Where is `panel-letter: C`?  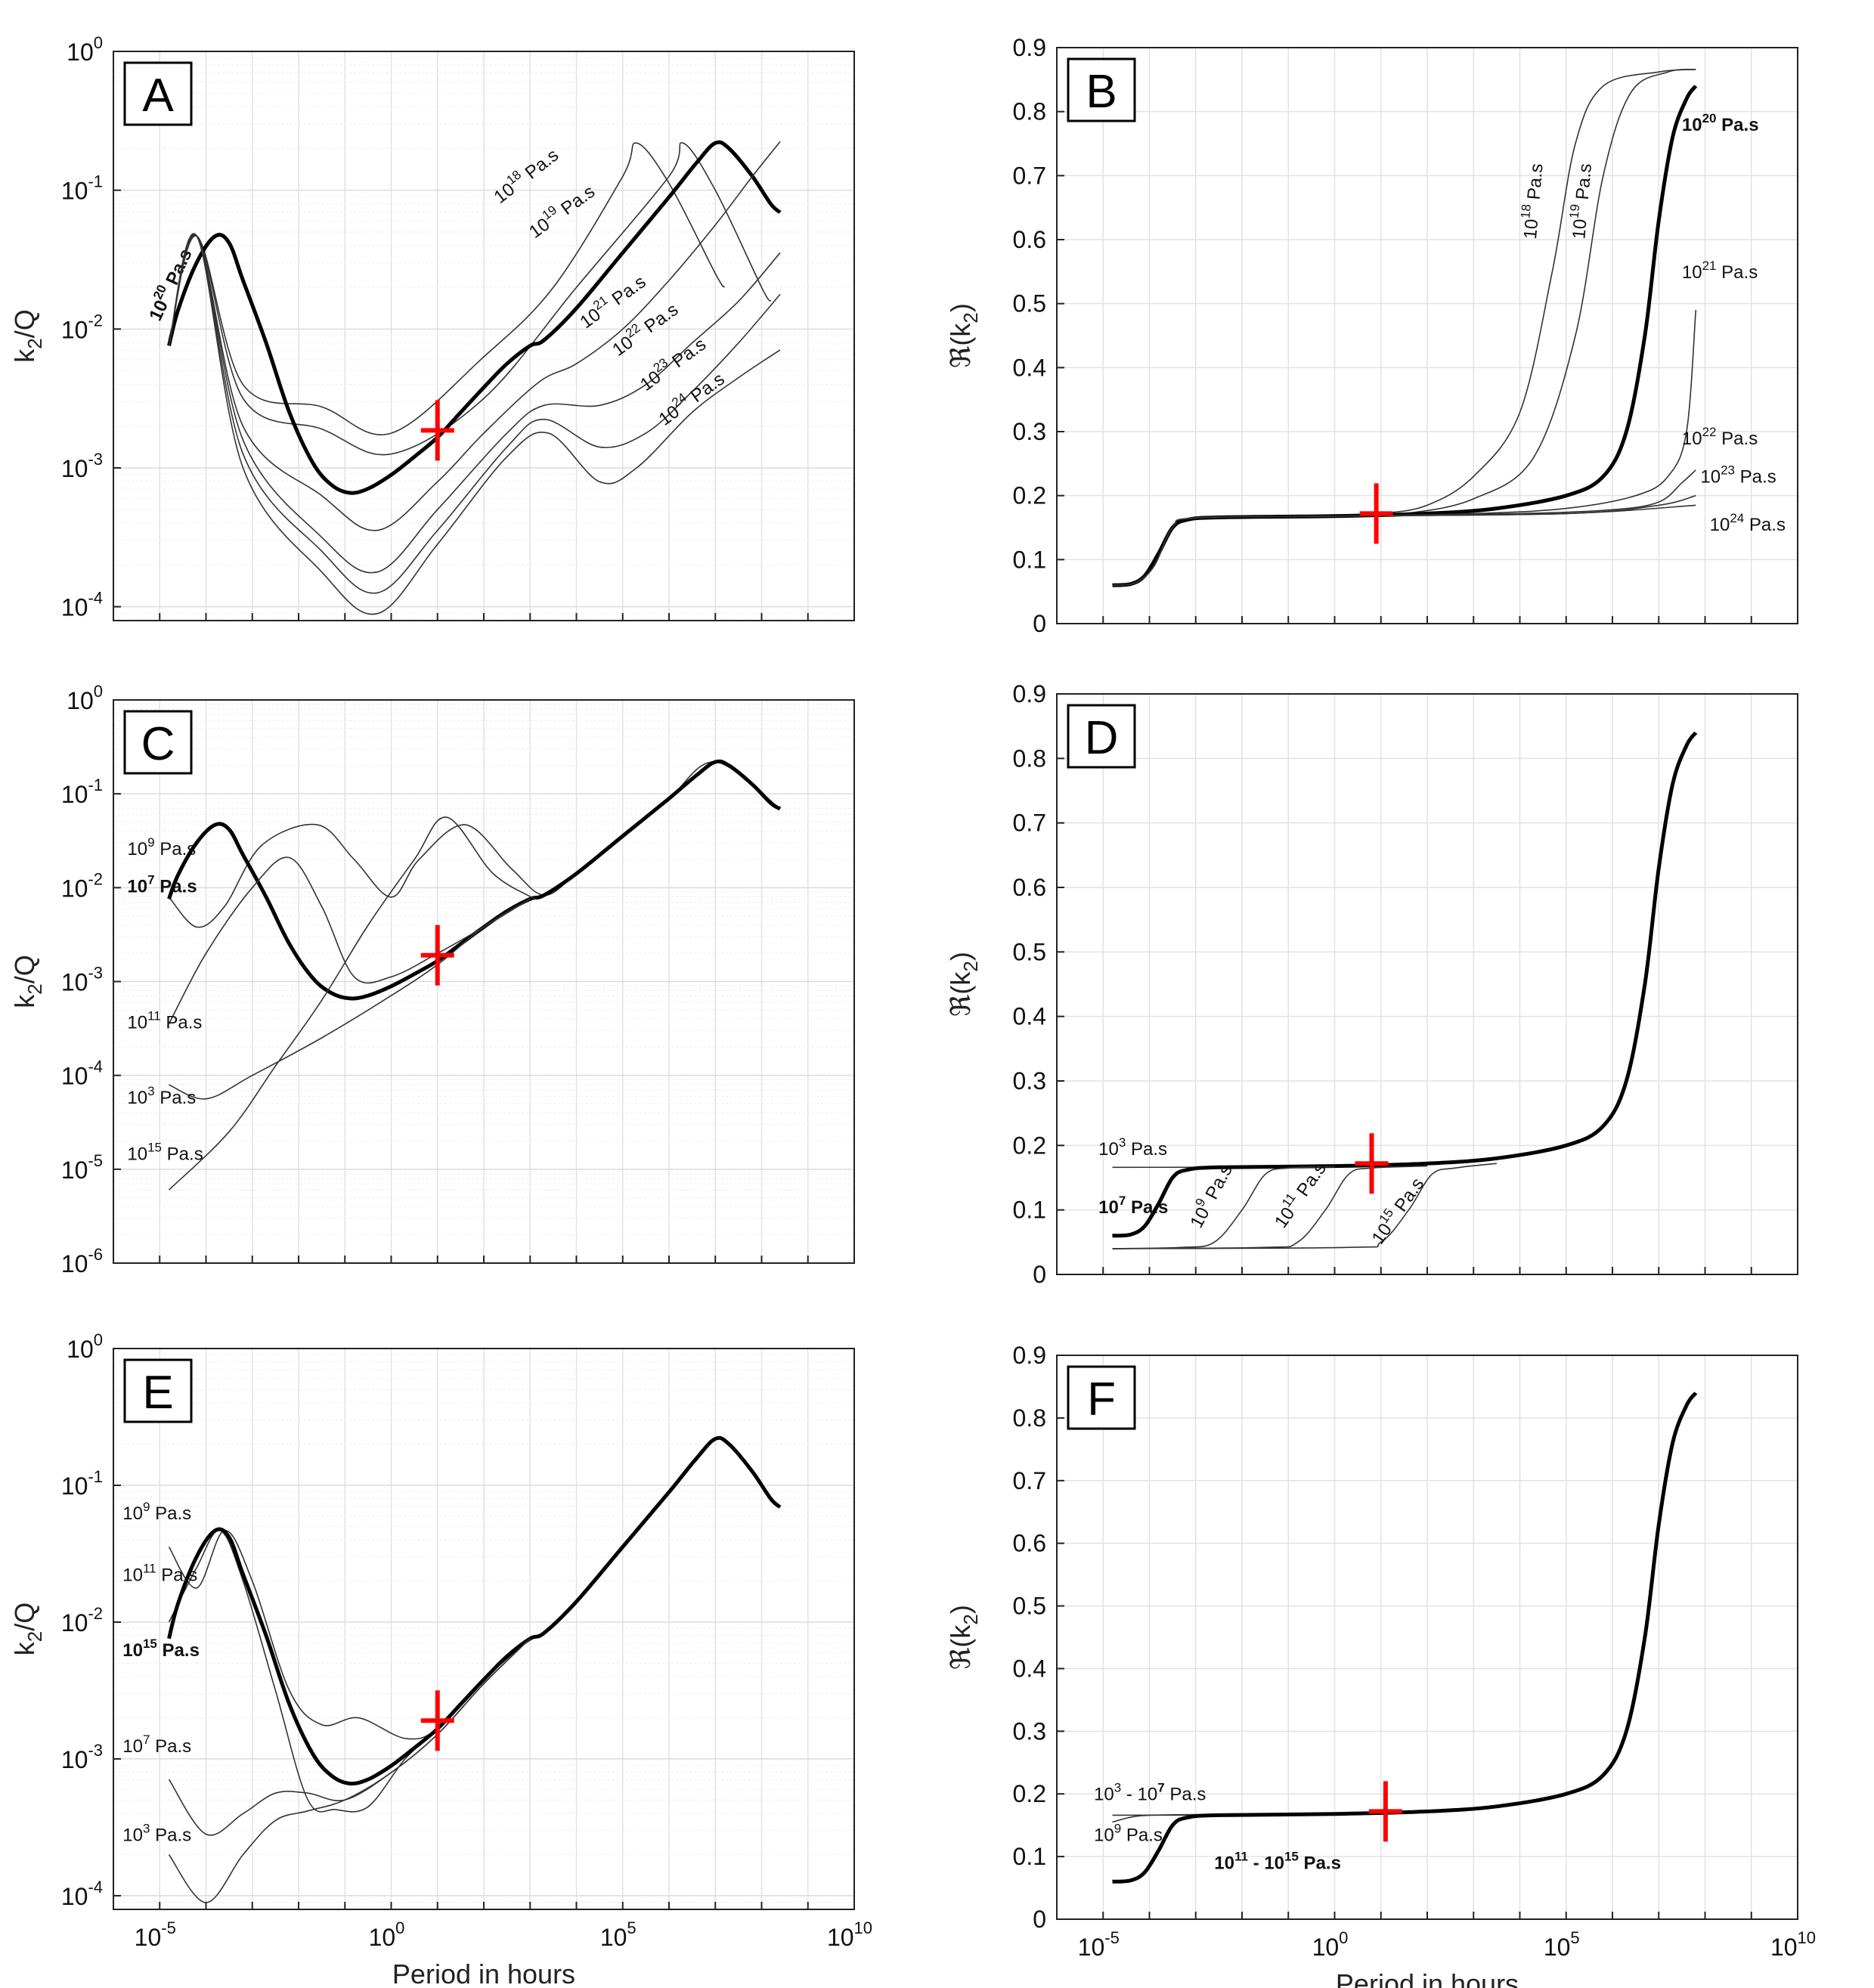 panel-letter: C is located at coordinates (158, 744).